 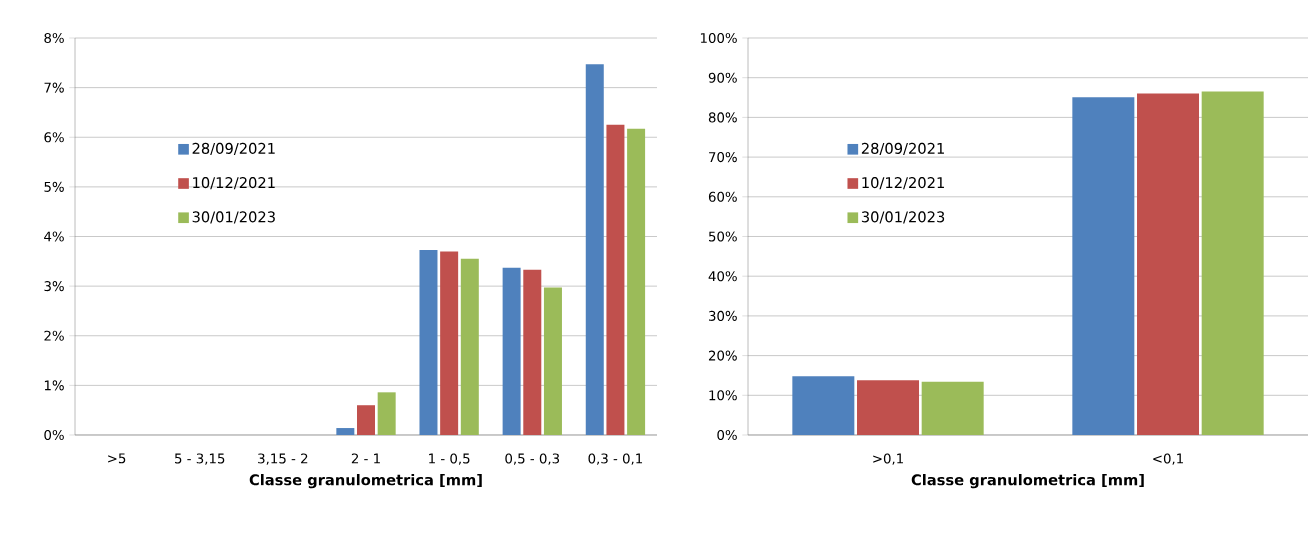 I want to click on y-tick-label: 70%, so click(x=723, y=157).